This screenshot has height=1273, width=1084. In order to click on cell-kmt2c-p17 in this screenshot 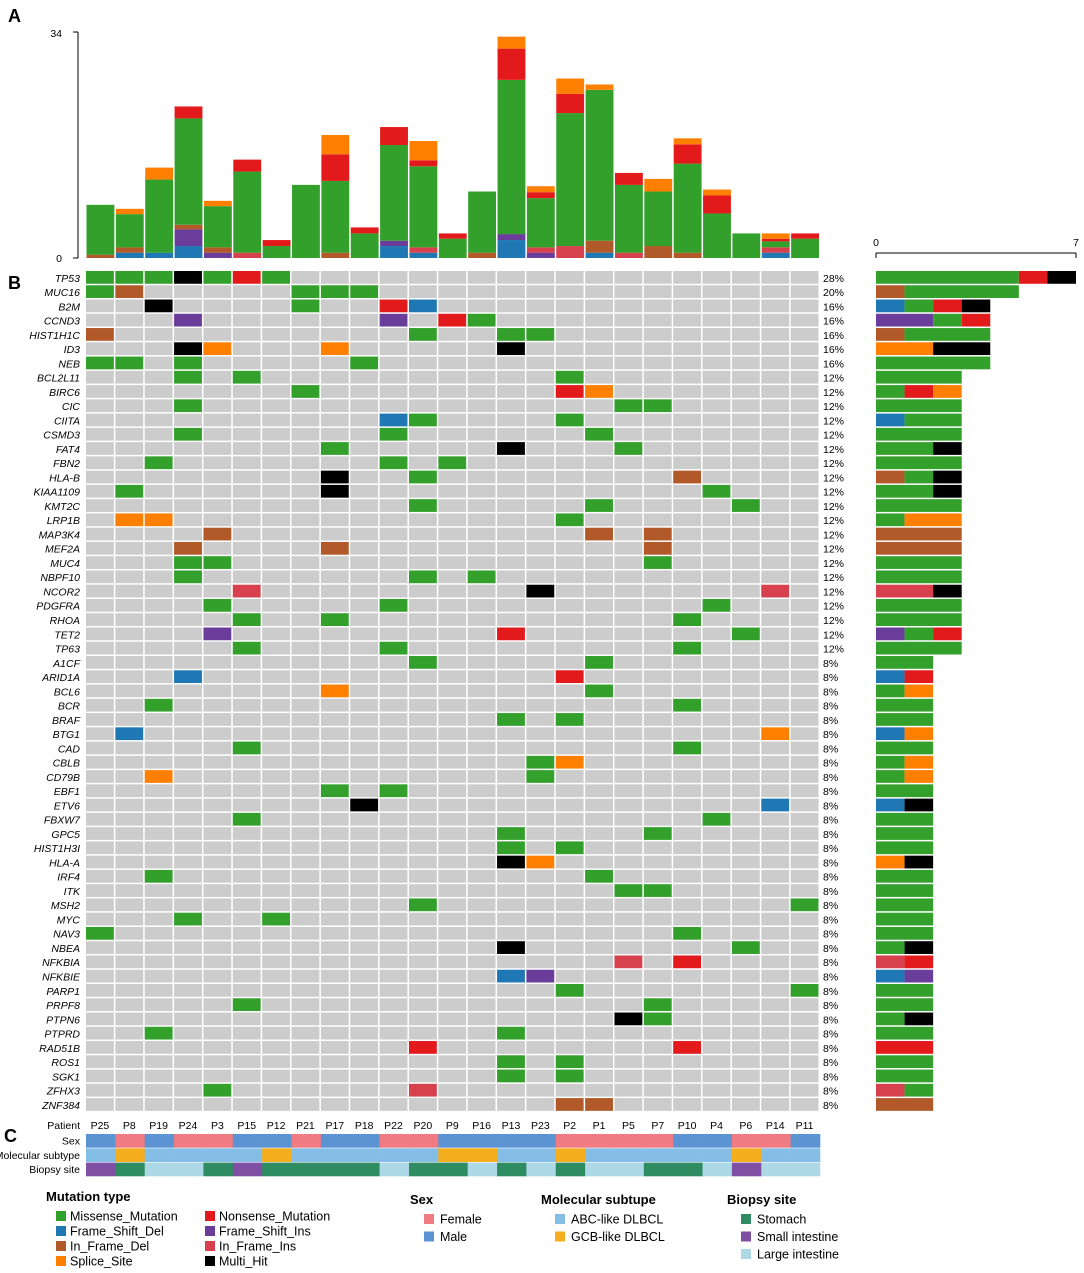, I will do `click(334, 505)`.